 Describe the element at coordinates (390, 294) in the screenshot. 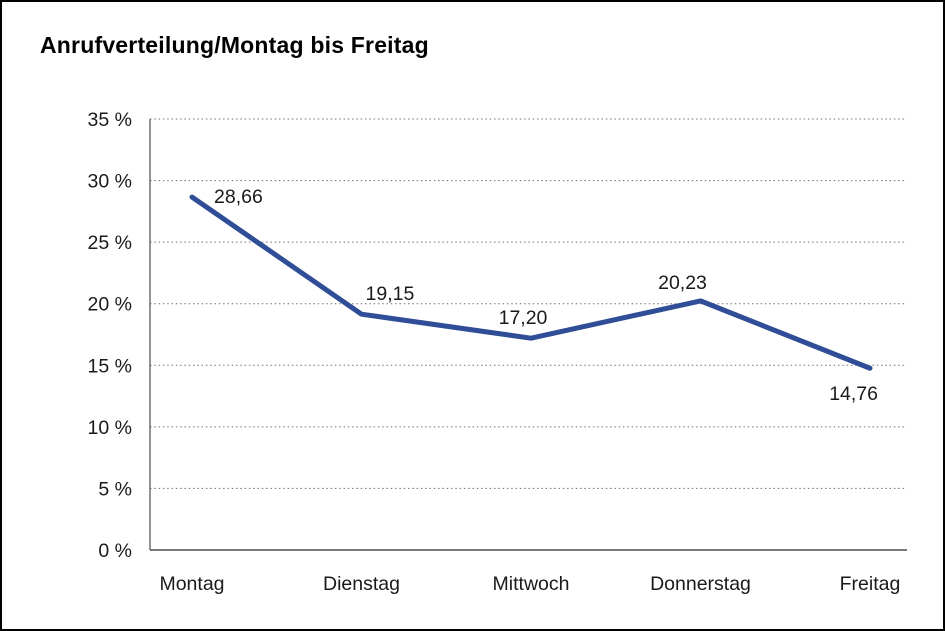

I see `value-label: 19,15` at that location.